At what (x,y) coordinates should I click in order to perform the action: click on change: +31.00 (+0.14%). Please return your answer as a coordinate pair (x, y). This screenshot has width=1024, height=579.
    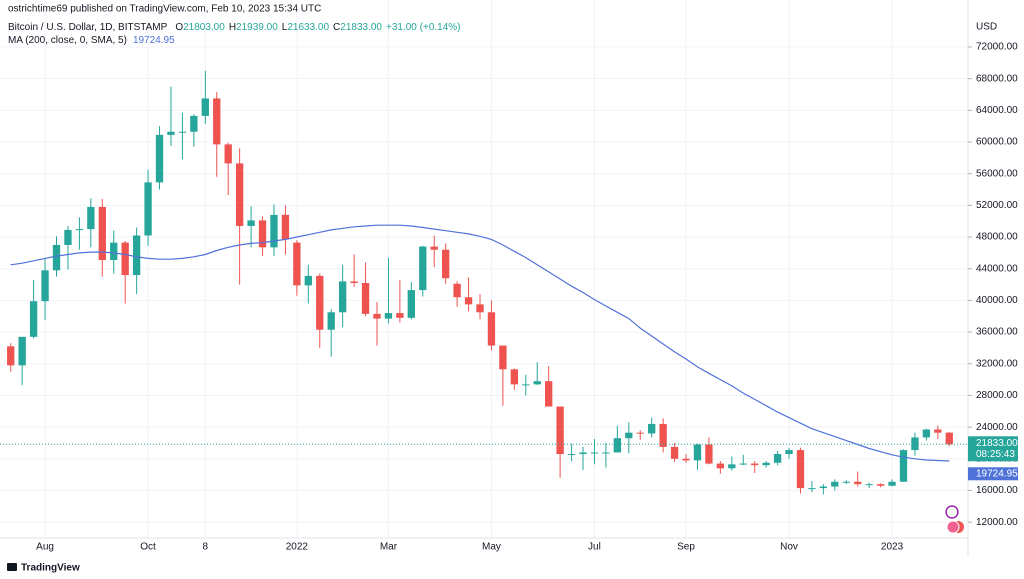
    Looking at the image, I should click on (423, 27).